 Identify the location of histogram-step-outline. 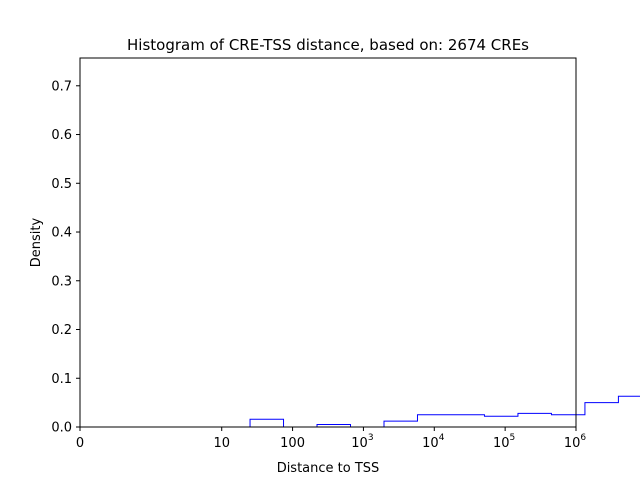
(444, 411).